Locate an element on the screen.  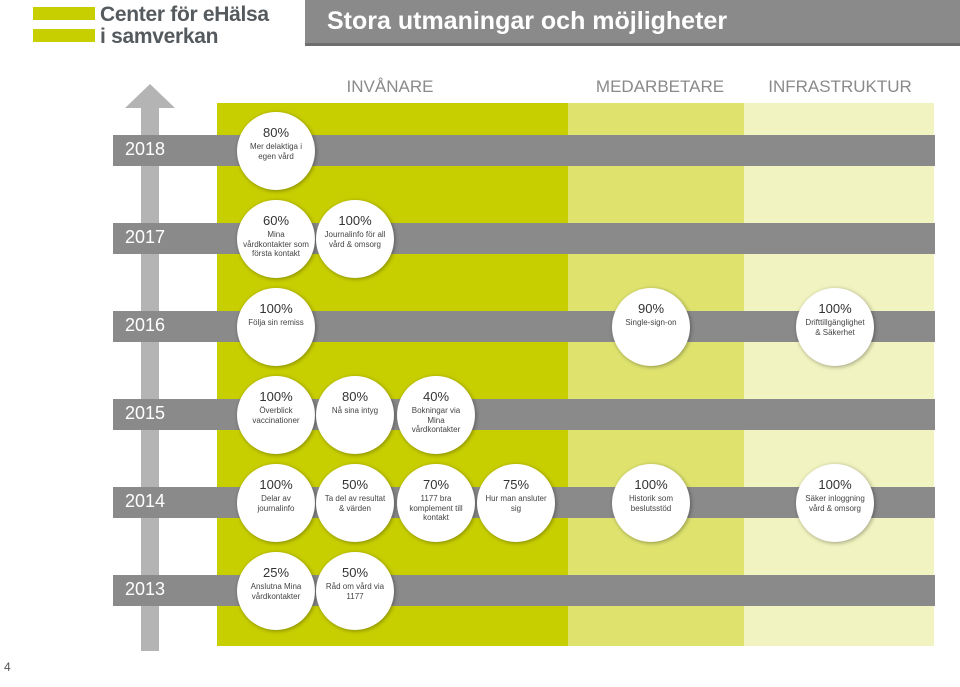
column-medarbetare-bg is located at coordinates (656, 374).